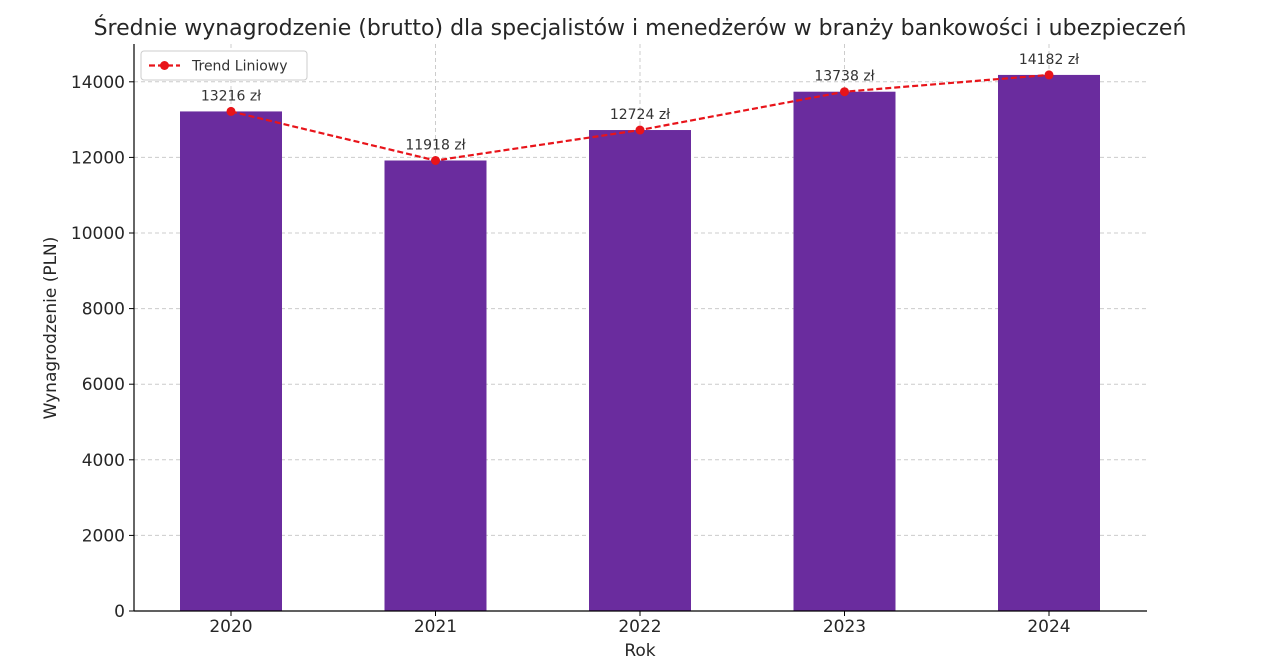 The width and height of the screenshot is (1280, 672). I want to click on data-label: 13216 zł, so click(231, 96).